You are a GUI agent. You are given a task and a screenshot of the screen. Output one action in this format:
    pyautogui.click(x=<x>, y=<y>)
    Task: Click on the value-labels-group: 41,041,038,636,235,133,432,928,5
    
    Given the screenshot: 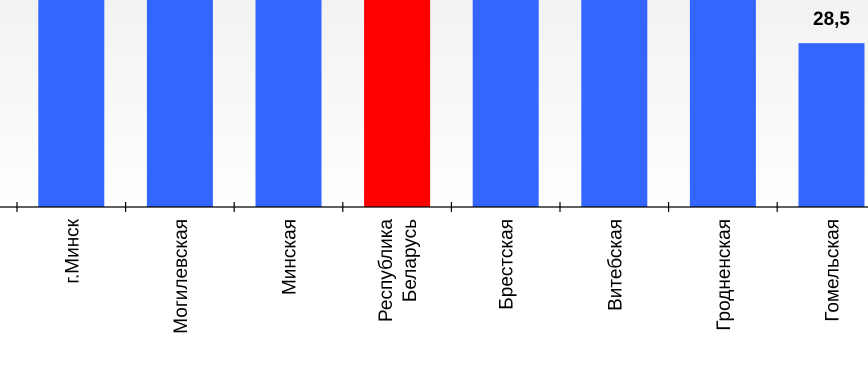 What is the action you would take?
    pyautogui.click(x=831, y=19)
    